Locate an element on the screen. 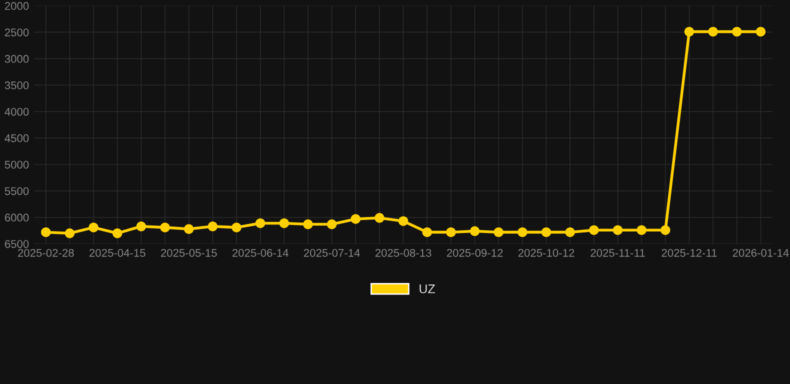 The height and width of the screenshot is (384, 790). y-tick-label: 3000 is located at coordinates (16, 58).